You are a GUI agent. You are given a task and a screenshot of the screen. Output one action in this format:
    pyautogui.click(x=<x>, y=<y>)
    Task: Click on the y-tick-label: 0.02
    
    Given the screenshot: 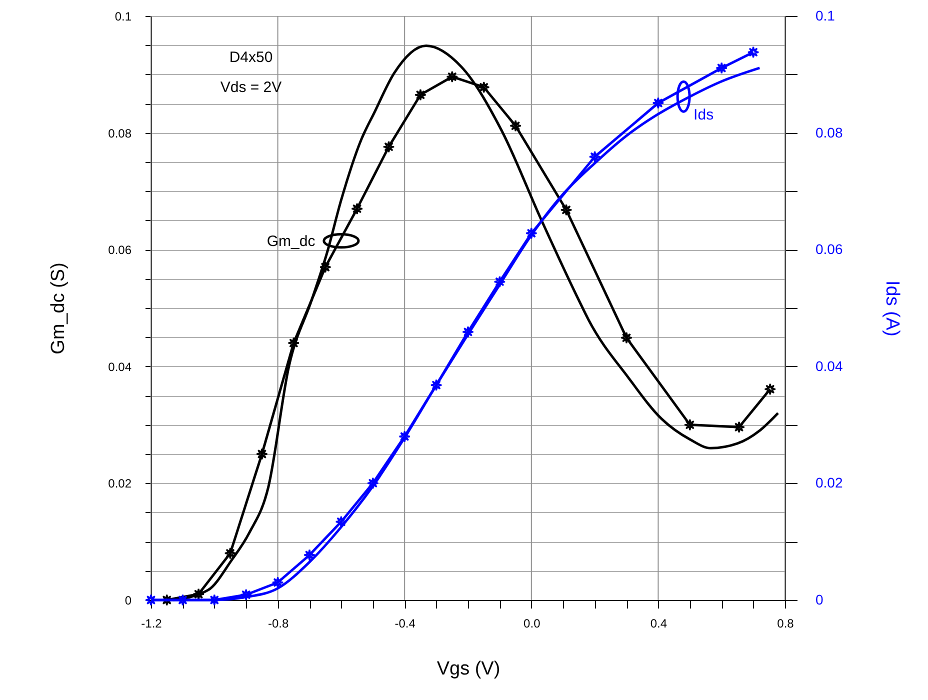 What is the action you would take?
    pyautogui.click(x=120, y=483)
    